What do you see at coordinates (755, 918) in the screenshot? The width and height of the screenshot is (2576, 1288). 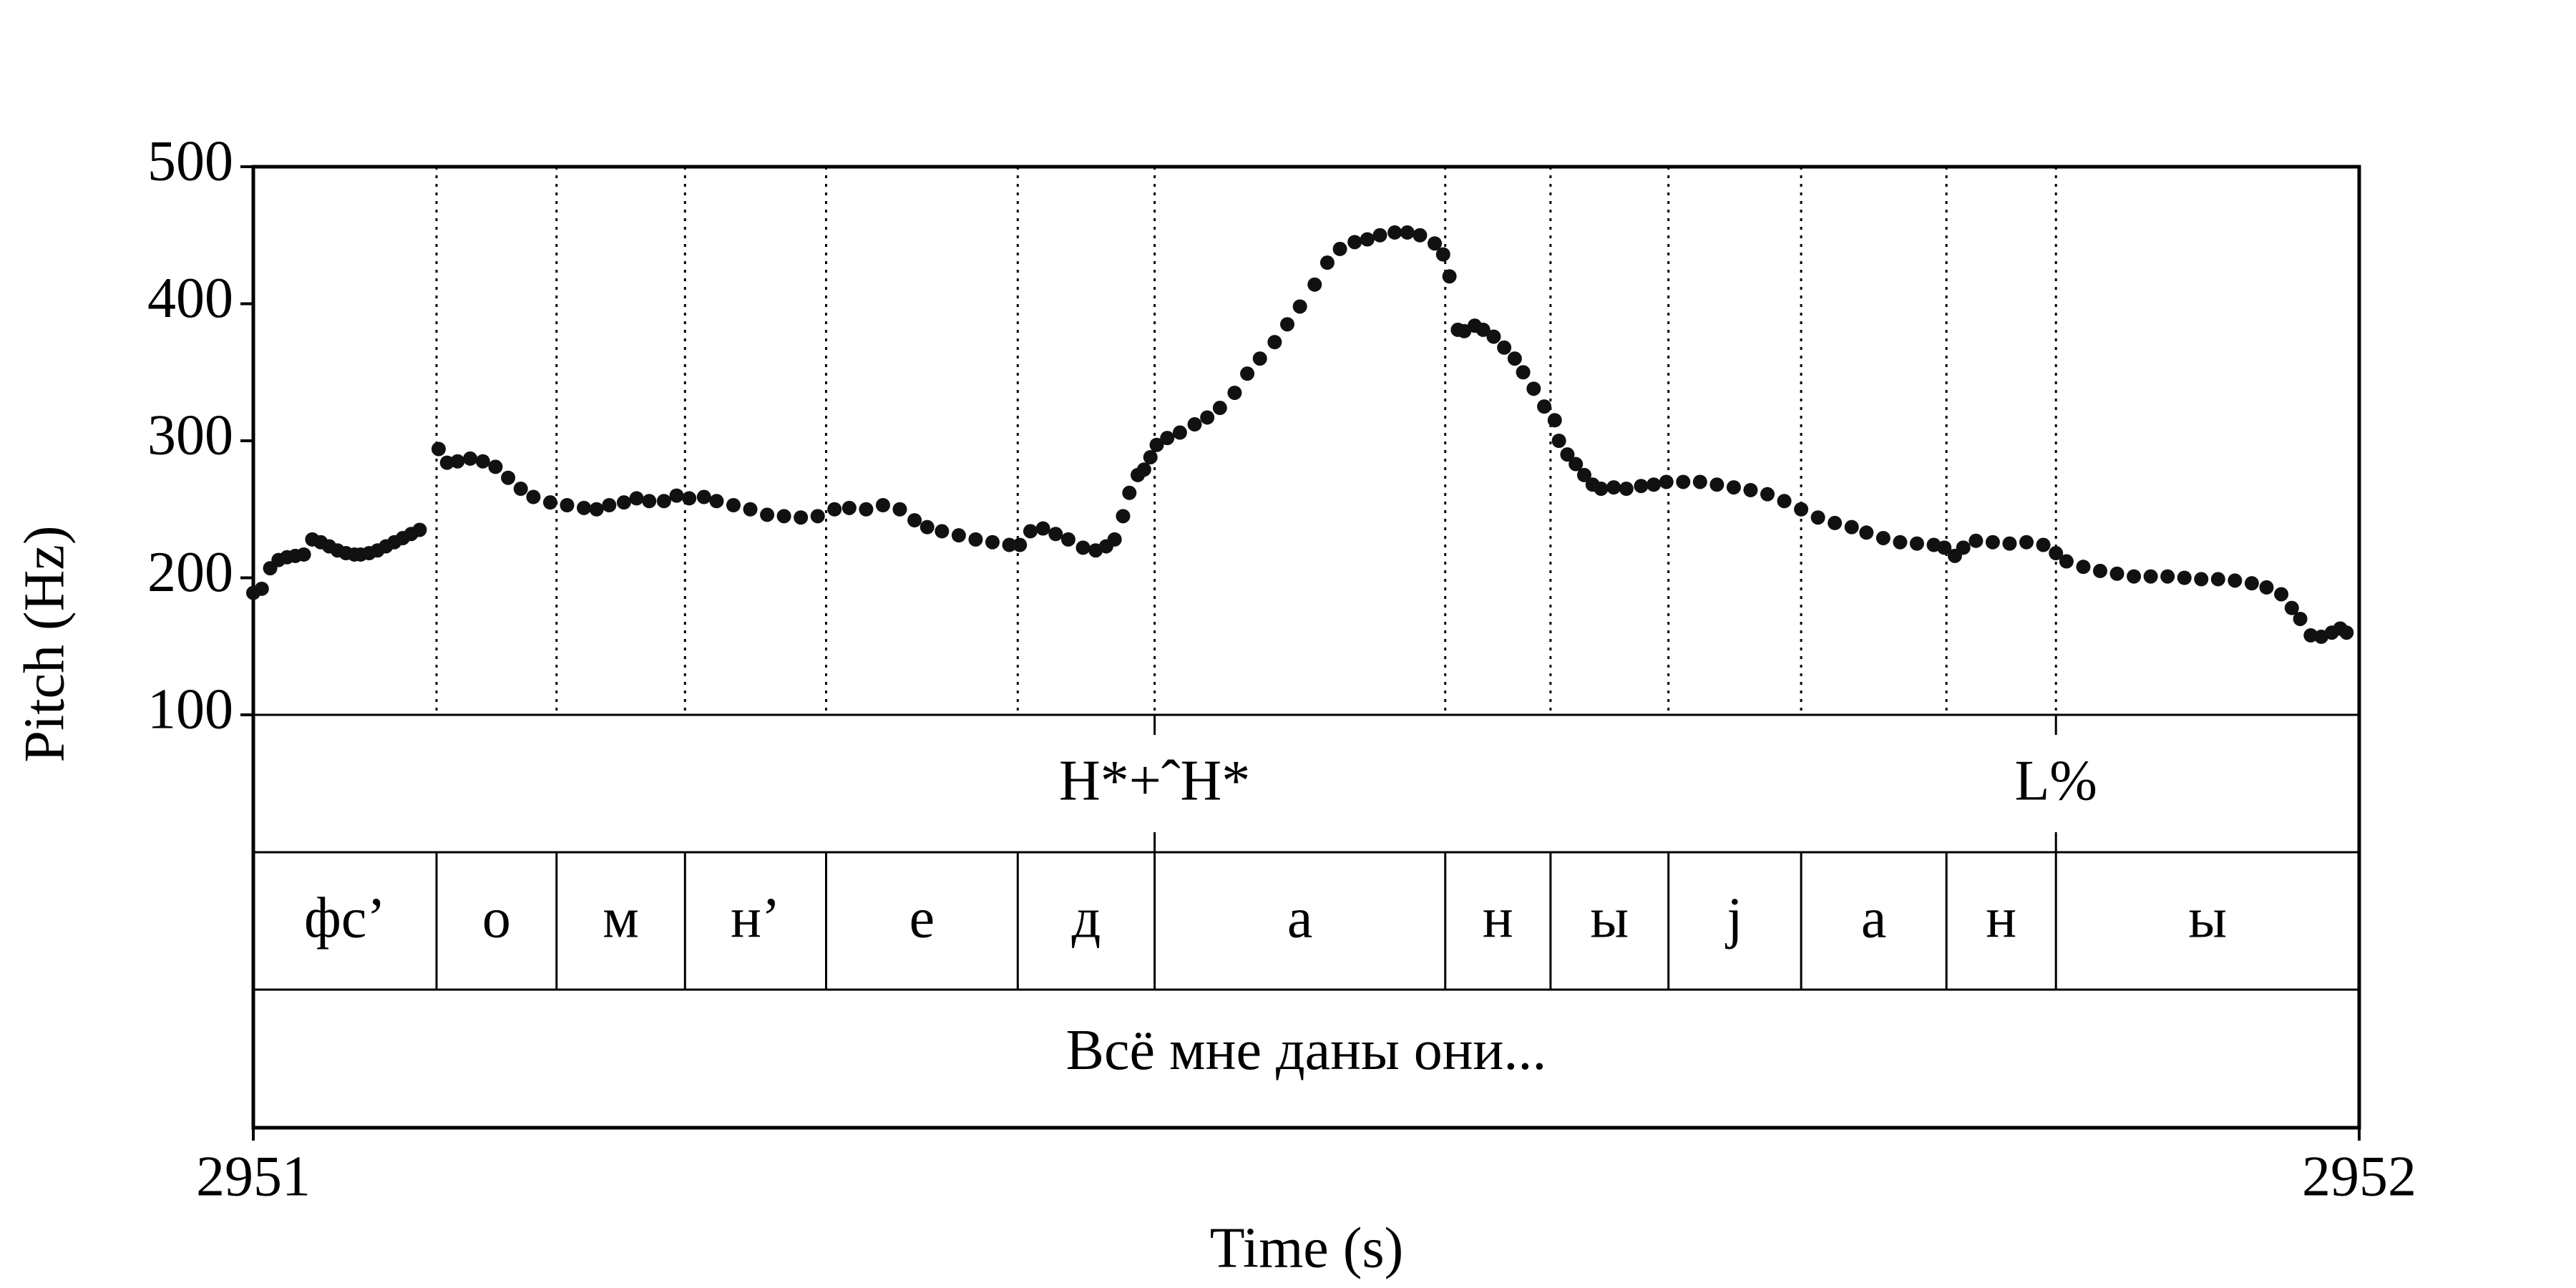 I see `segment-label: н’` at bounding box center [755, 918].